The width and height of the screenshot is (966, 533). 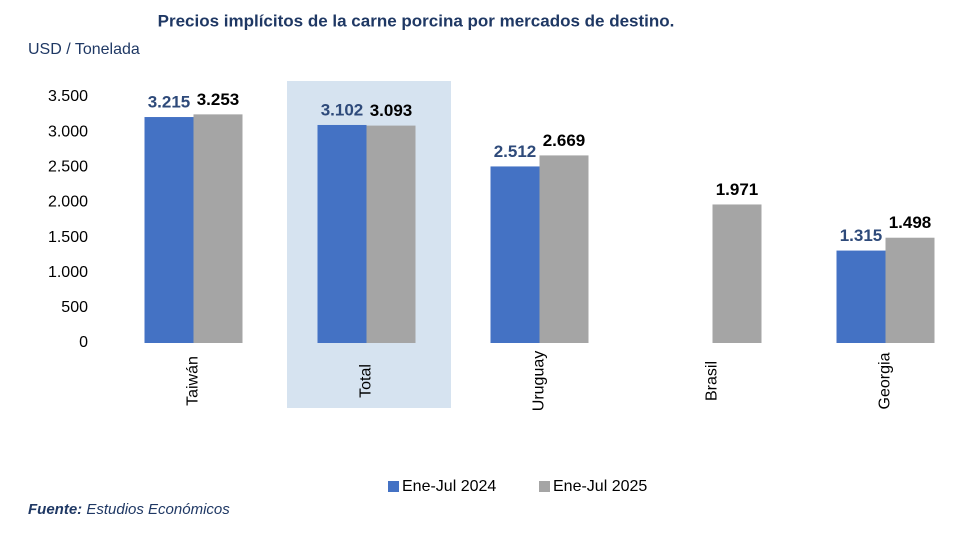 What do you see at coordinates (342, 109) in the screenshot?
I see `data-label: 3.102` at bounding box center [342, 109].